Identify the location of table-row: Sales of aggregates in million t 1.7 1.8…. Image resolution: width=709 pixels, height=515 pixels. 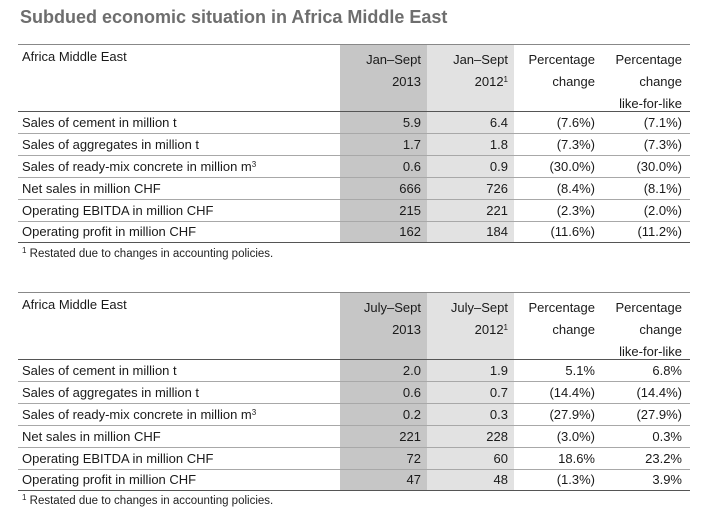
(354, 145).